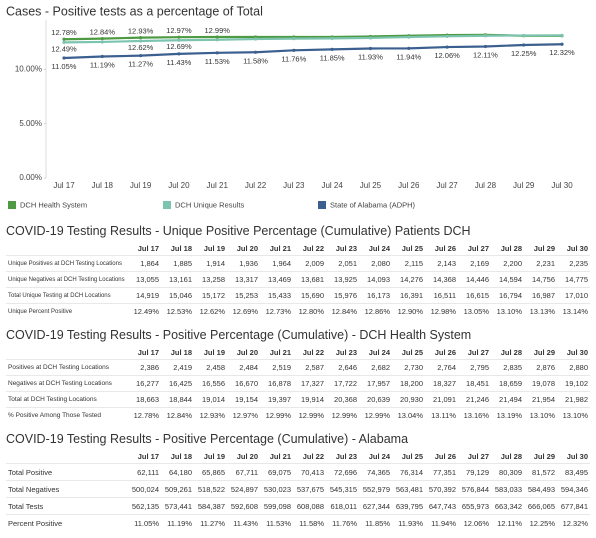 The height and width of the screenshot is (538, 596). I want to click on legend-label: DCH Unique Results, so click(209, 204).